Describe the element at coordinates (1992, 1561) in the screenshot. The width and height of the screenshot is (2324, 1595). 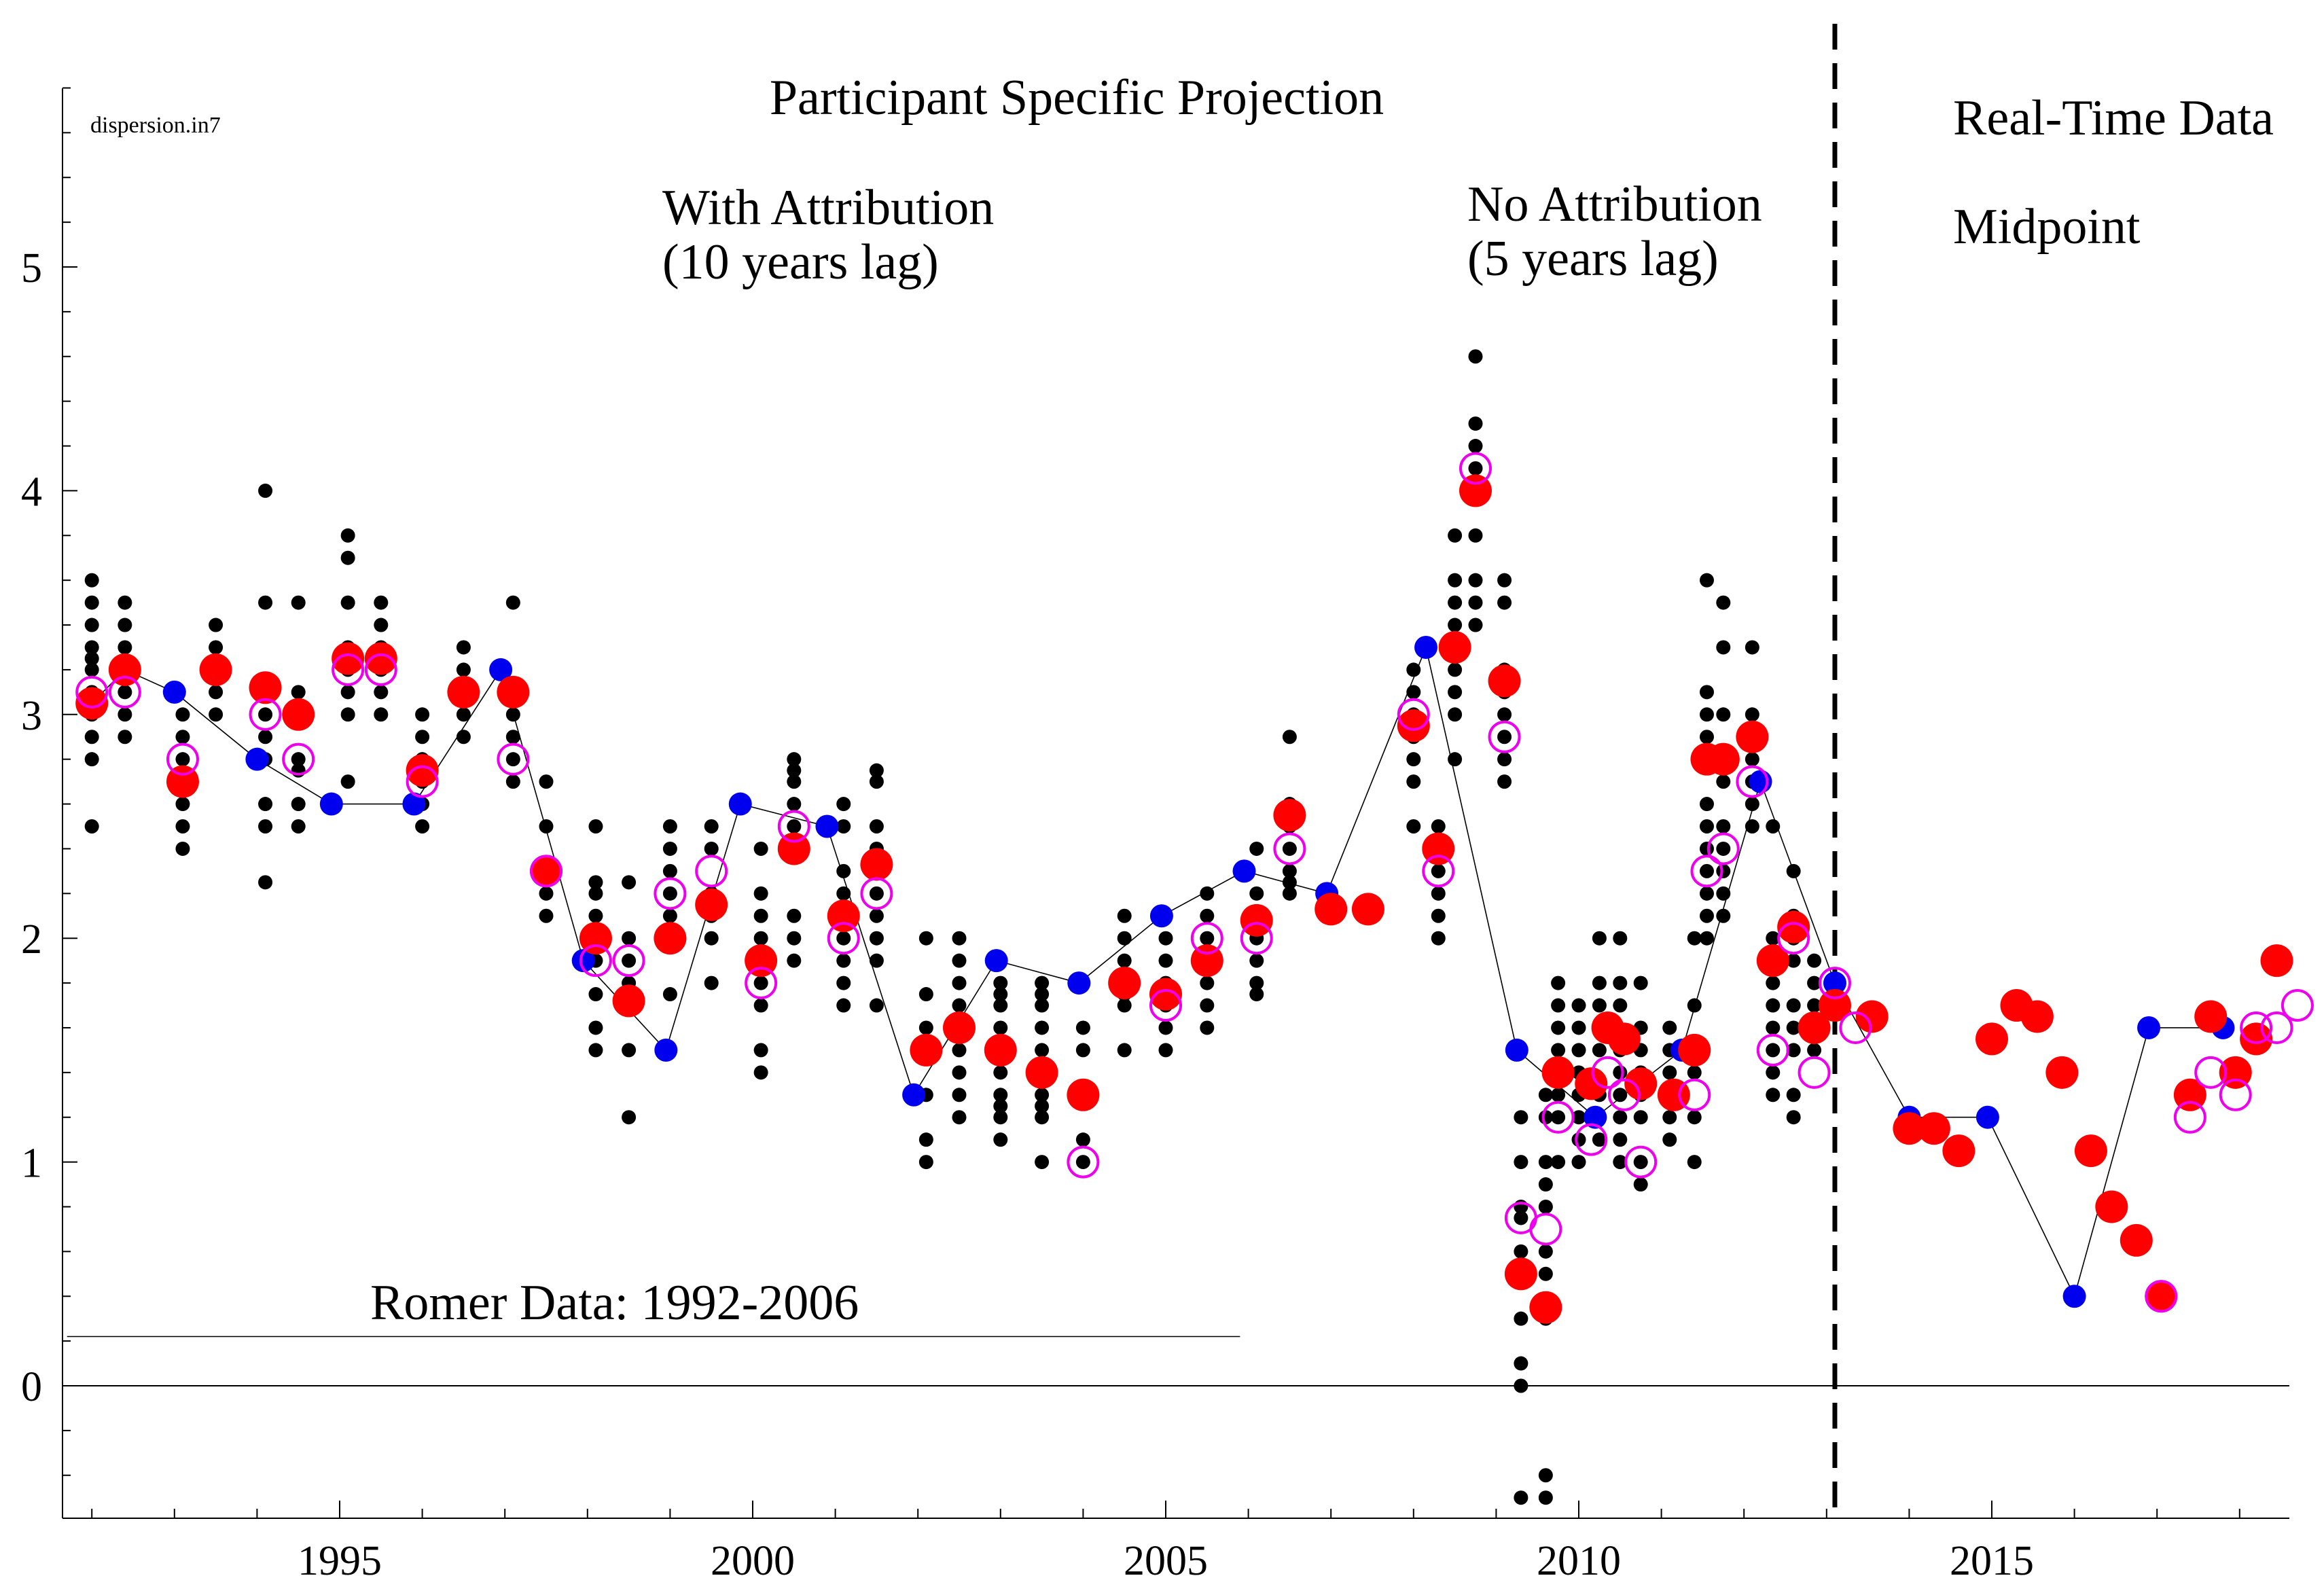
I see `x-tick-label: 2015` at that location.